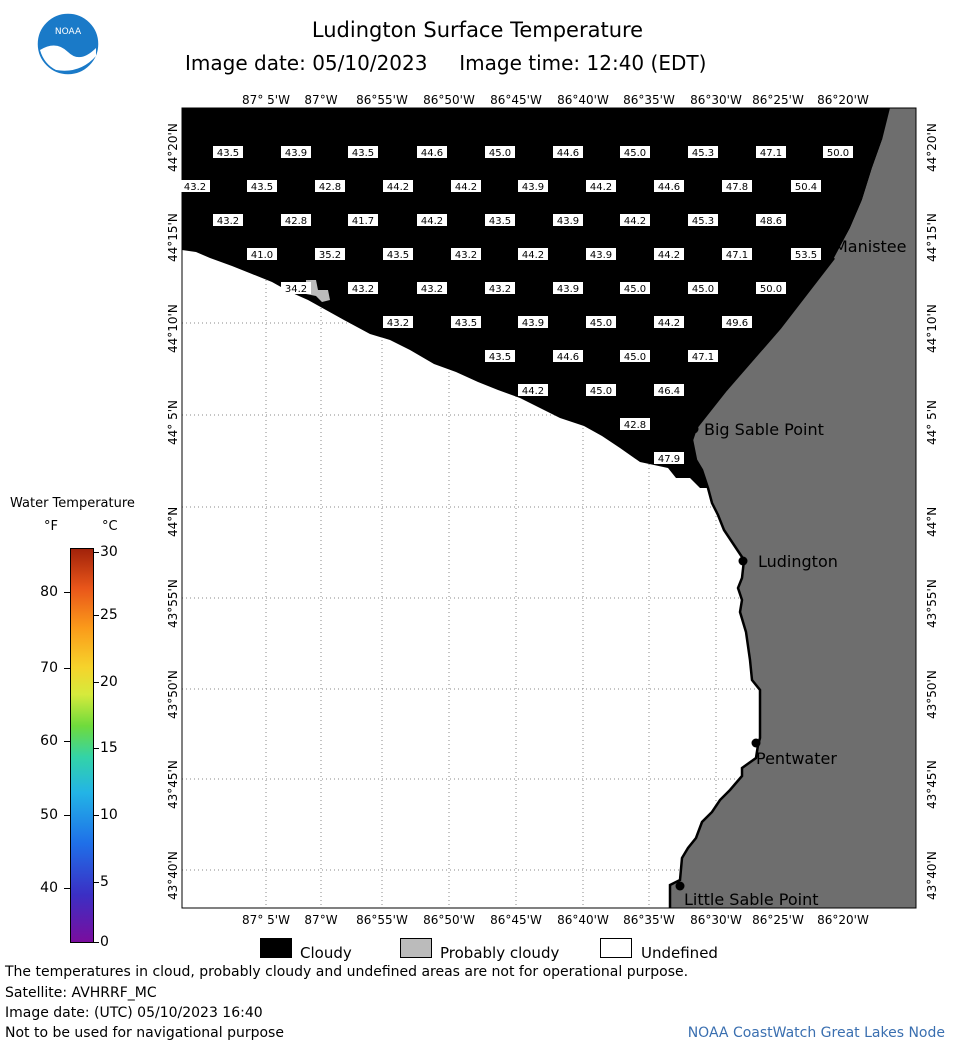  I want to click on legend-fahrenheit-tick: 60, so click(49, 741).